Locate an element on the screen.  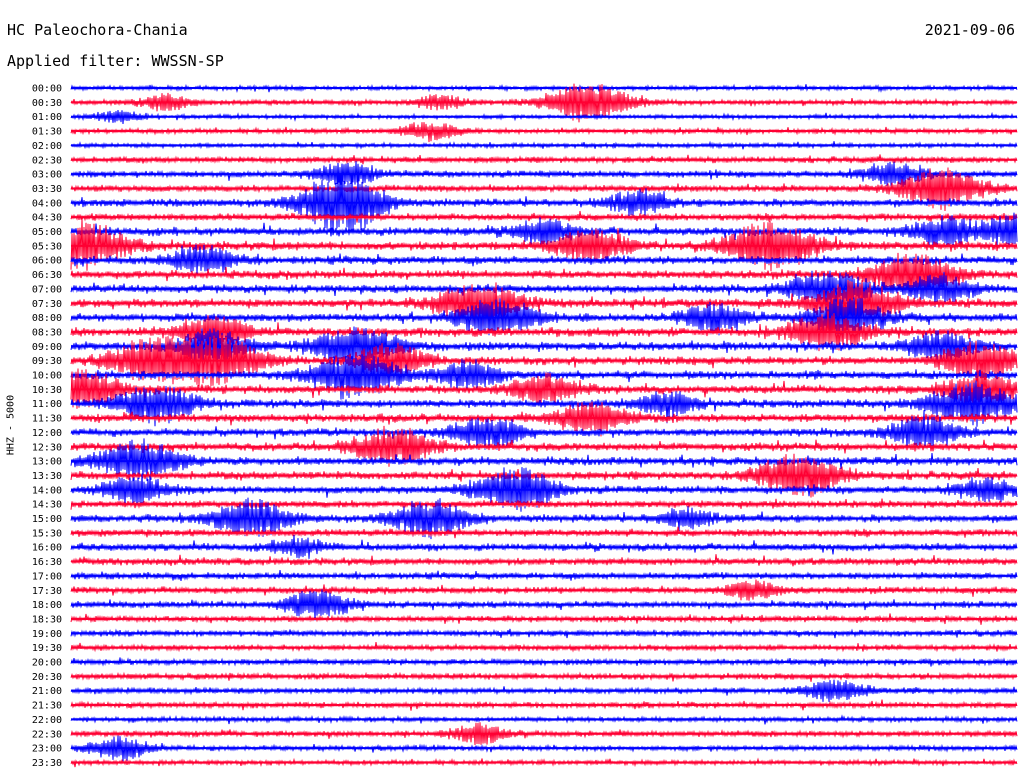
time-label: 18:00 is located at coordinates (47, 605).